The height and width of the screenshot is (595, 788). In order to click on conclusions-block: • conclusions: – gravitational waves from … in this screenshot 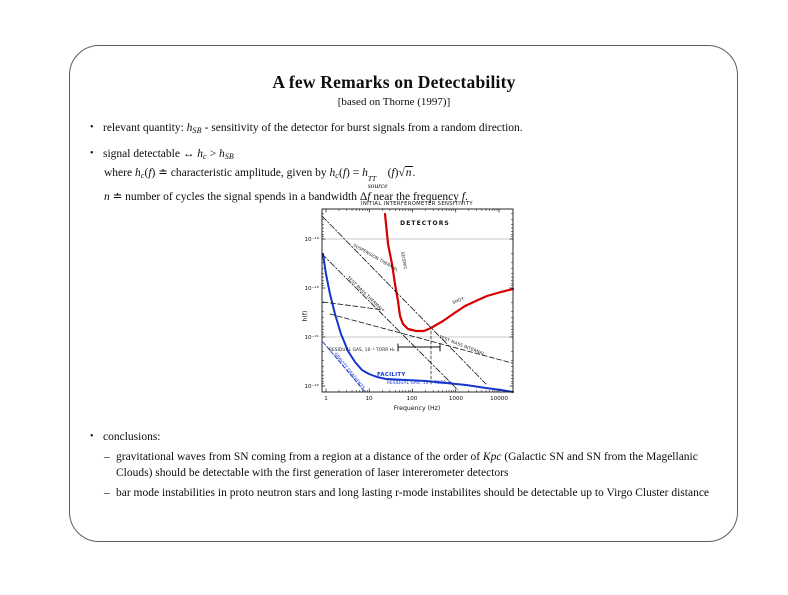, I will do `click(402, 465)`.